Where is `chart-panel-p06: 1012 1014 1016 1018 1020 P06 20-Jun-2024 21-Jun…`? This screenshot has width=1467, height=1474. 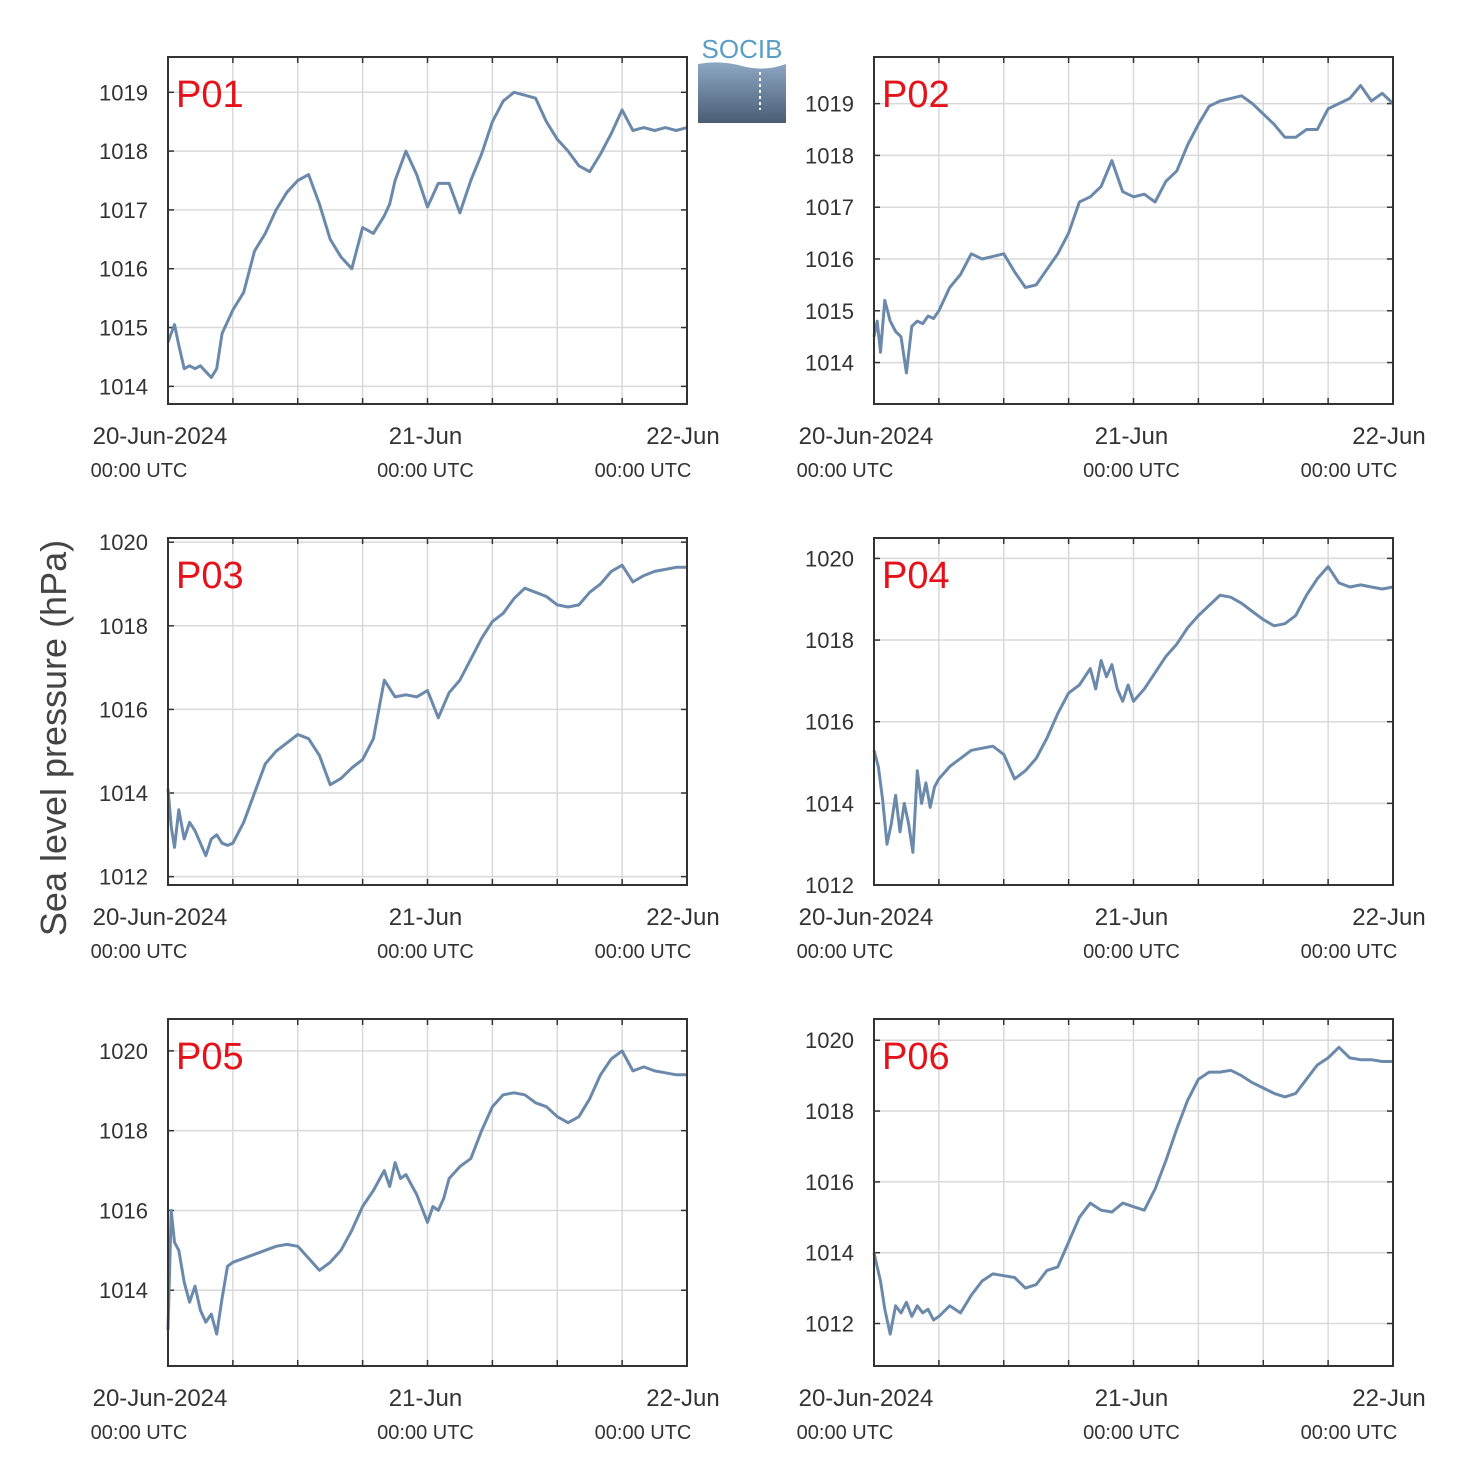 chart-panel-p06: 1012 1014 1016 1018 1020 P06 20-Jun-2024 21-Jun… is located at coordinates (1111, 1231).